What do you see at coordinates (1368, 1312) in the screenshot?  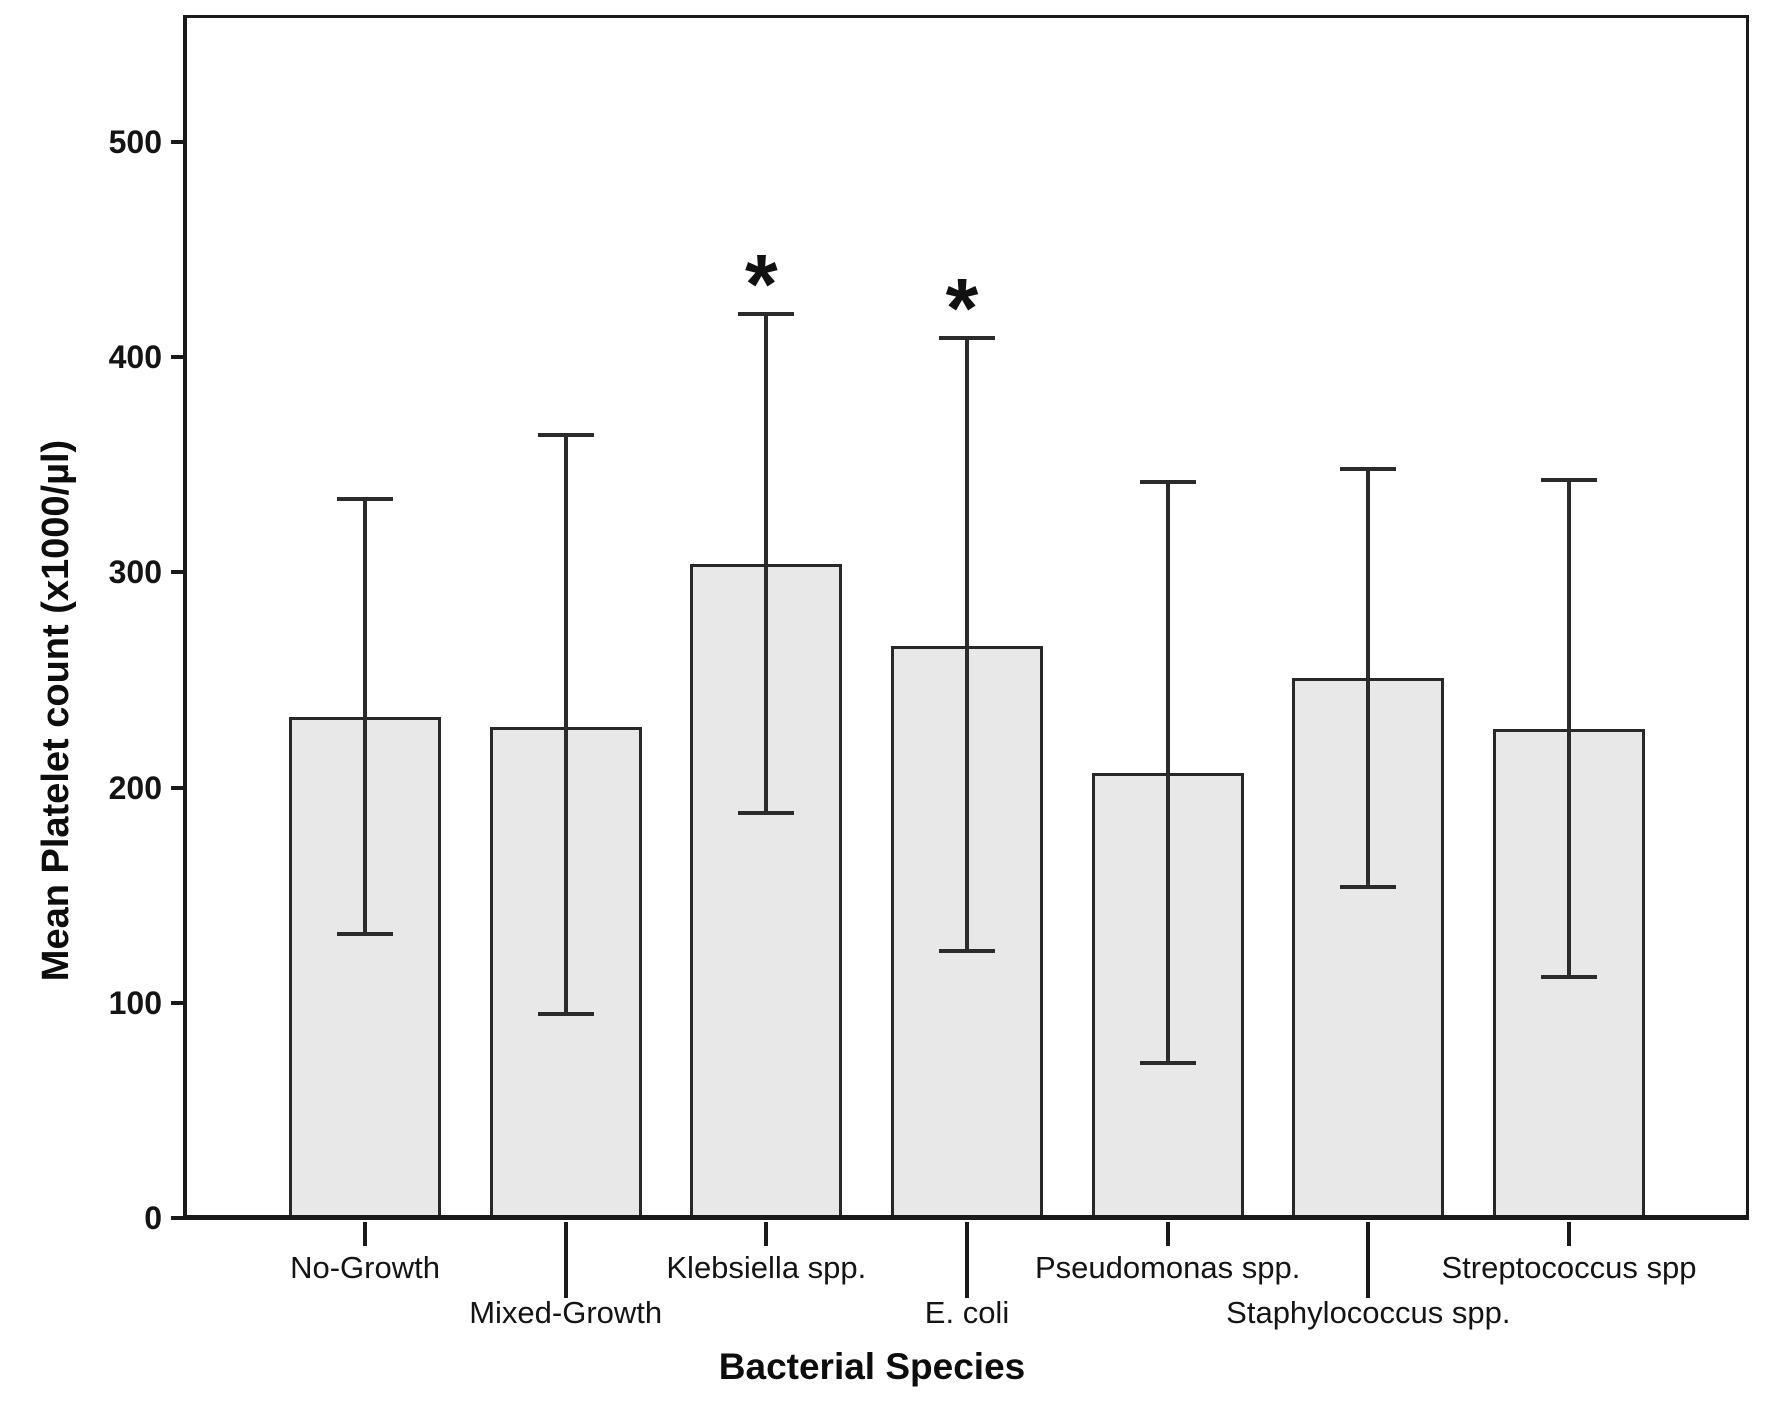 I see `category-label: Staphylococcus spp.` at bounding box center [1368, 1312].